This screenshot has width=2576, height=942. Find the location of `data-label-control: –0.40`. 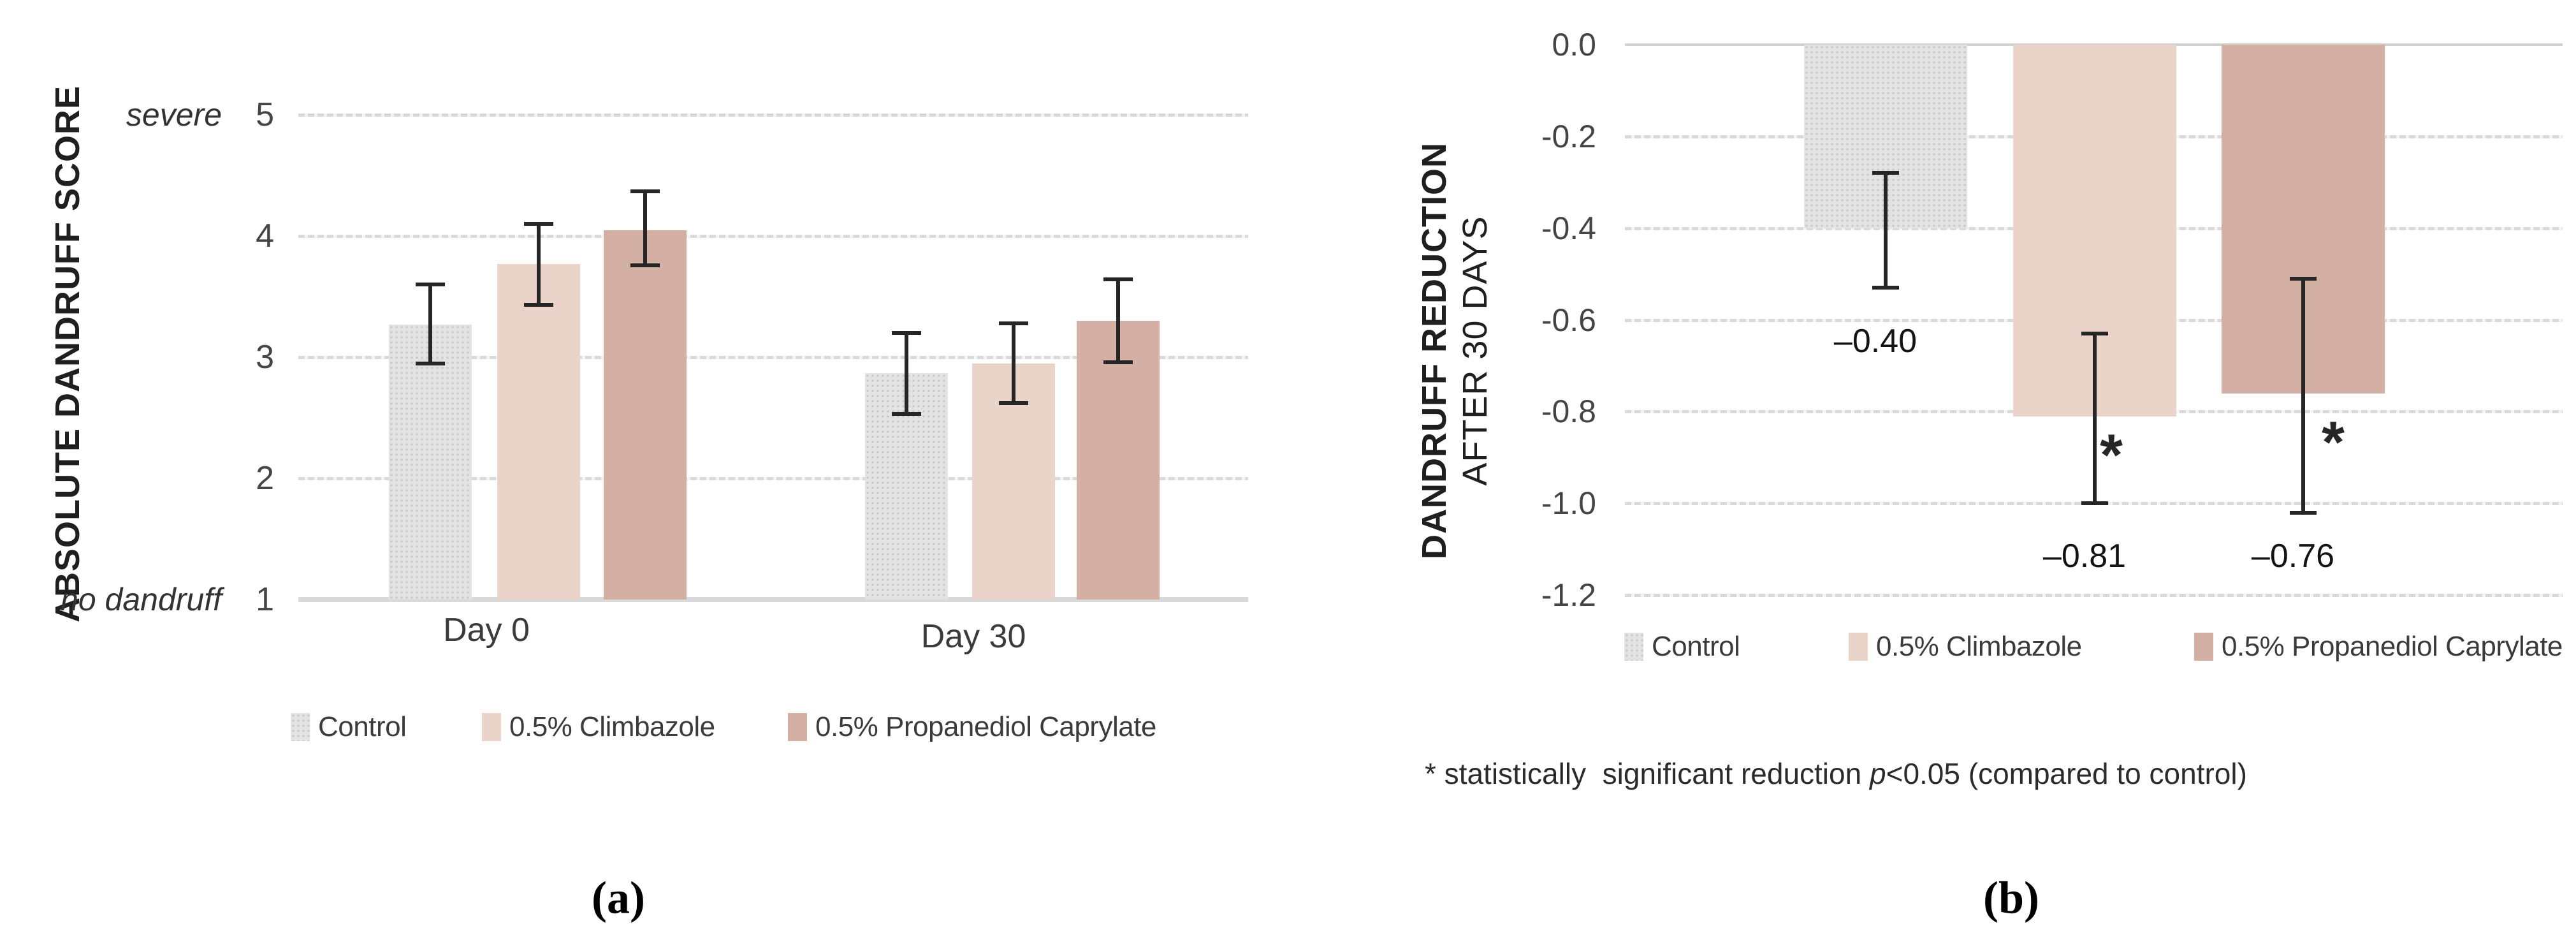

data-label-control: –0.40 is located at coordinates (1875, 341).